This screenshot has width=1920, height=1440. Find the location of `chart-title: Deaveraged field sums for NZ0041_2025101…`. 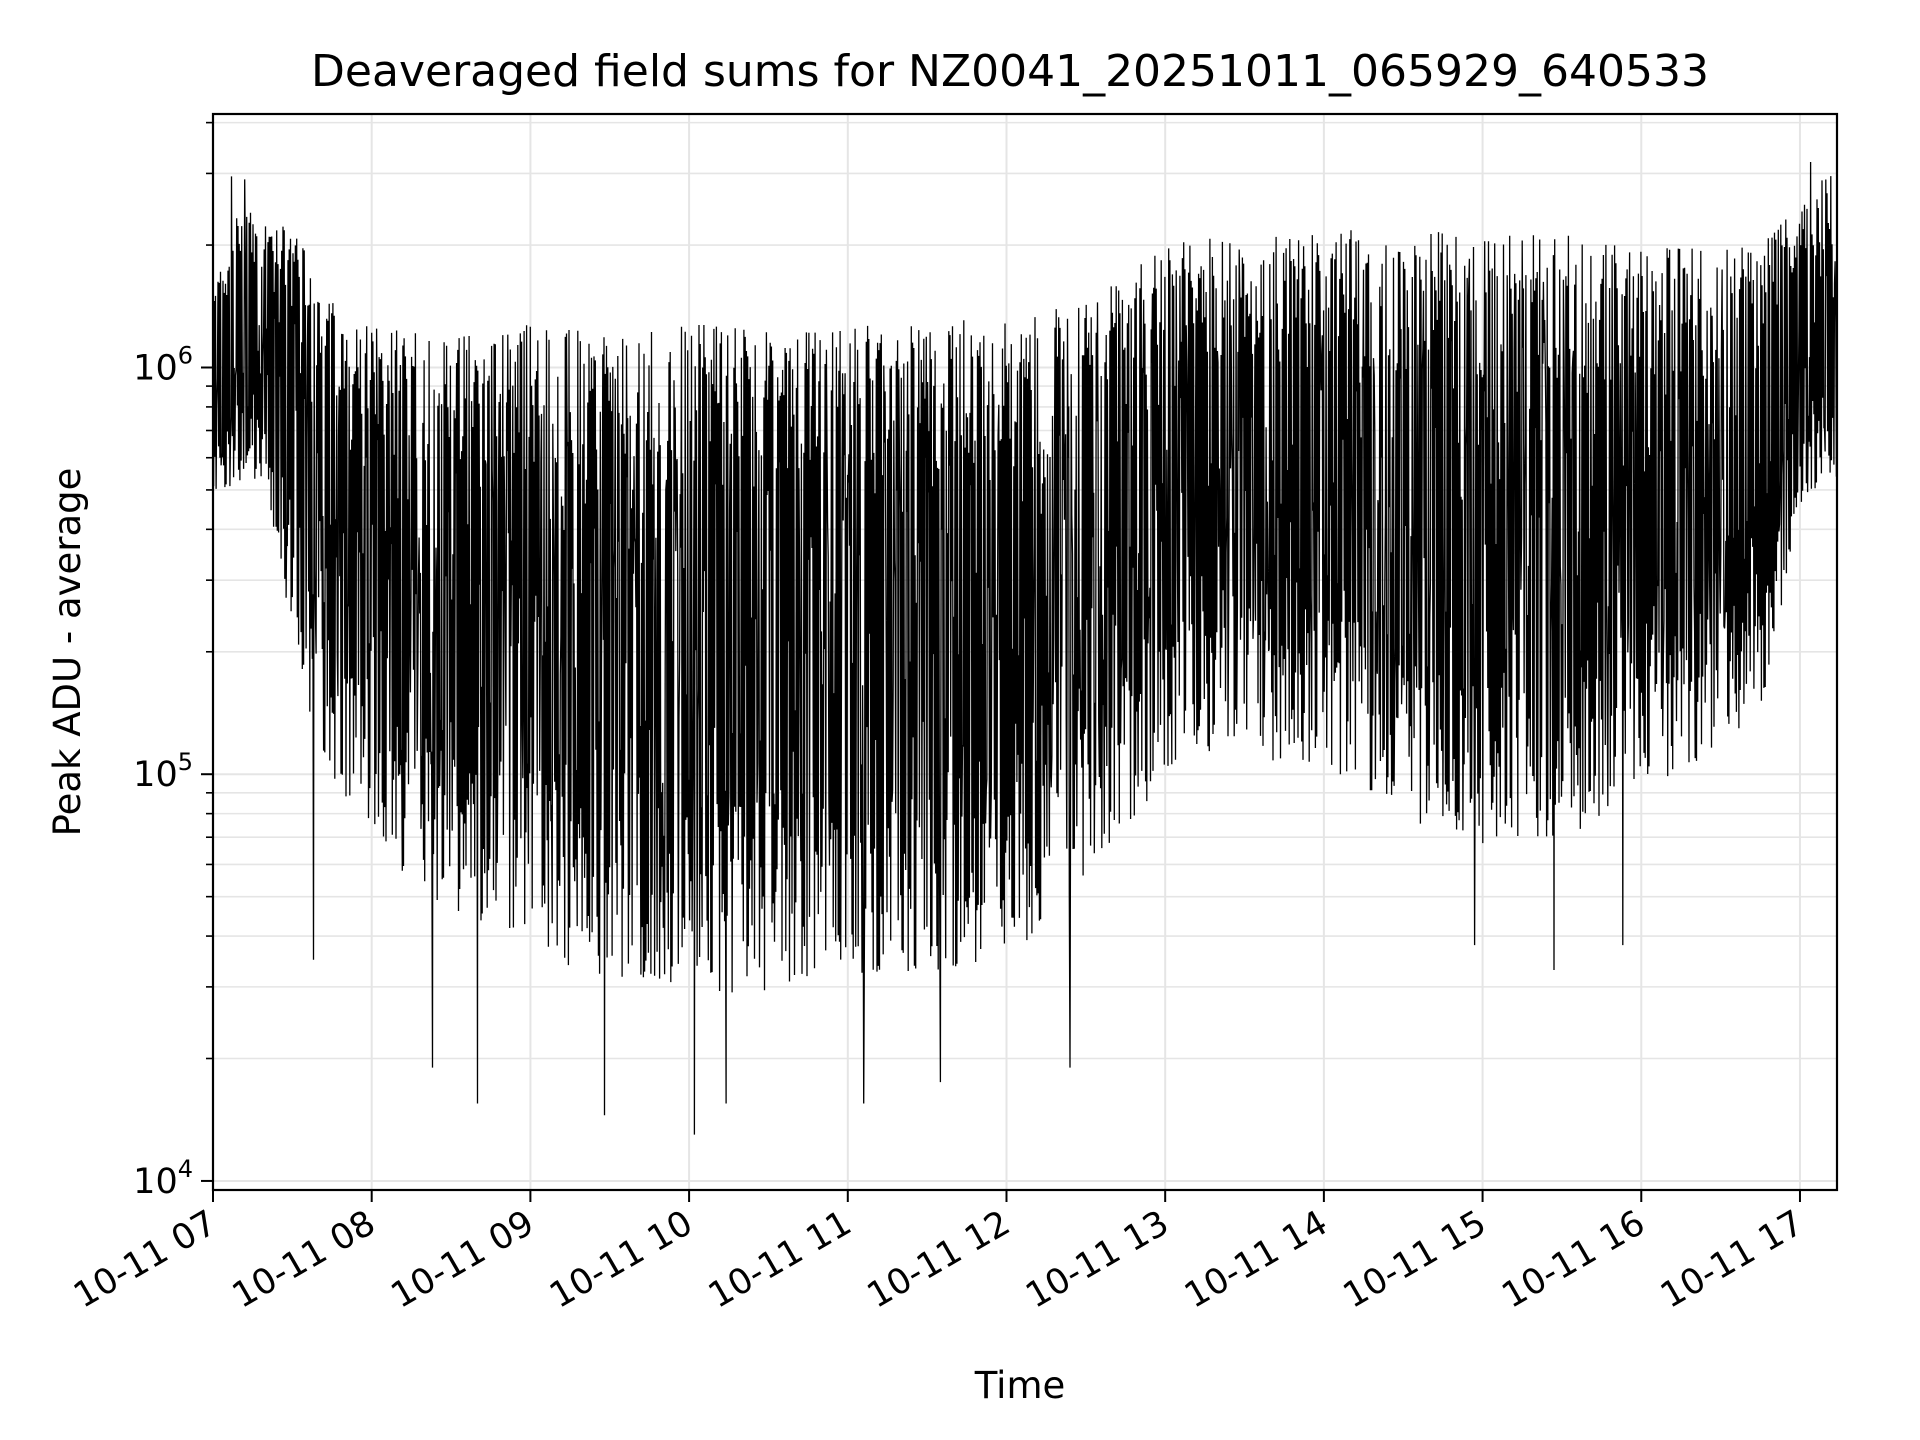

chart-title: Deaveraged field sums for NZ0041_2025101… is located at coordinates (1010, 71).